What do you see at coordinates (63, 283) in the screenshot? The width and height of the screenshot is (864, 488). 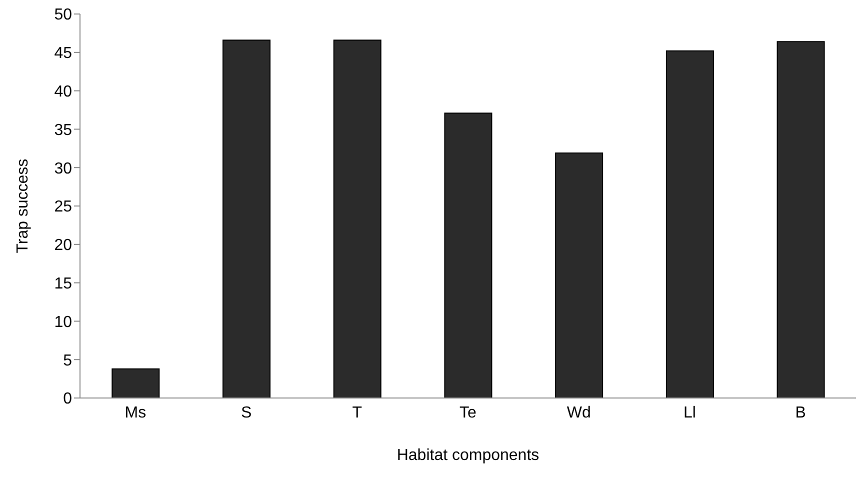 I see `y-tick-label: 15` at bounding box center [63, 283].